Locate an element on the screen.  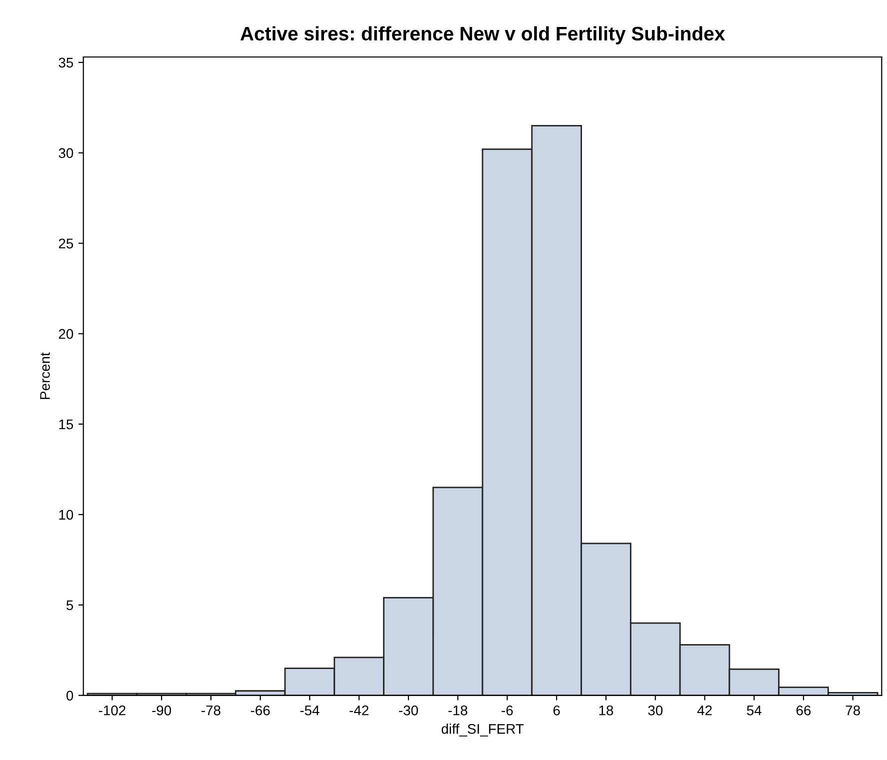
x-tick-label: 30 is located at coordinates (655, 710).